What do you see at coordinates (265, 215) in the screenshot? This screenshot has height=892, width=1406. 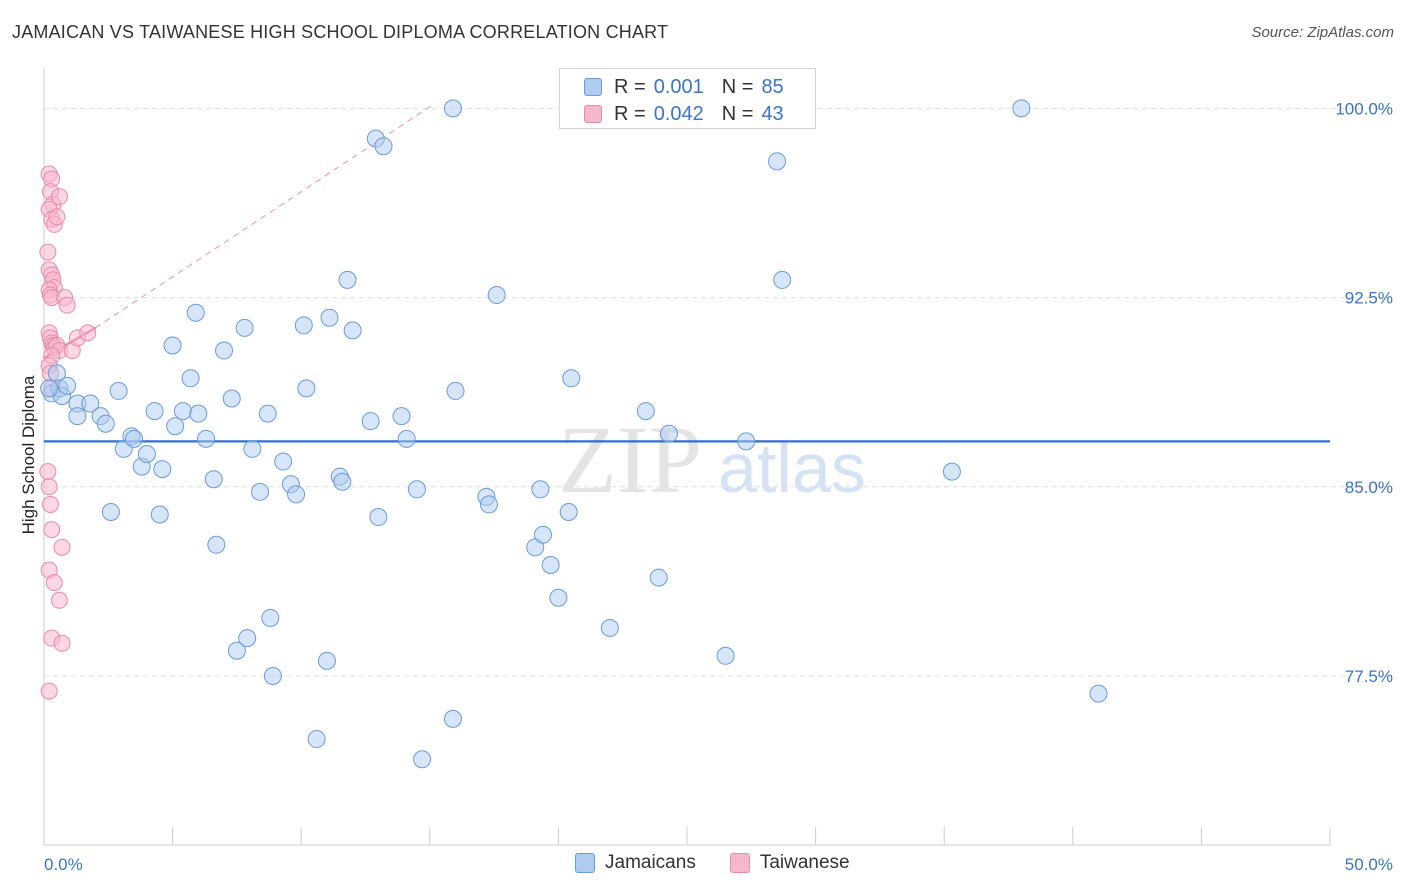 I see `taiwanese-trend-extension` at bounding box center [265, 215].